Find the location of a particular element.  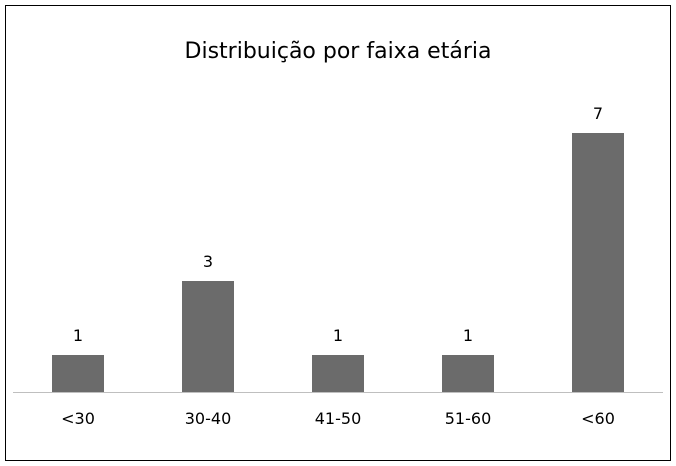

data-label-2: 1 is located at coordinates (338, 335).